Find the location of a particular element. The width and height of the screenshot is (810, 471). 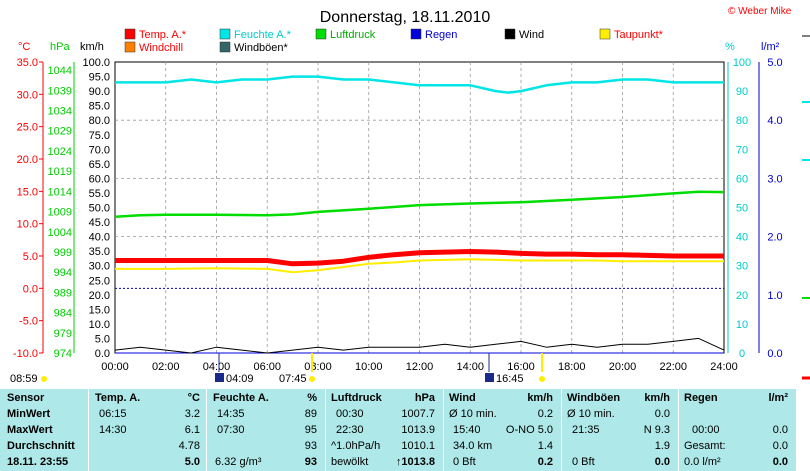

wind-bft: 0 Bft is located at coordinates (464, 462).